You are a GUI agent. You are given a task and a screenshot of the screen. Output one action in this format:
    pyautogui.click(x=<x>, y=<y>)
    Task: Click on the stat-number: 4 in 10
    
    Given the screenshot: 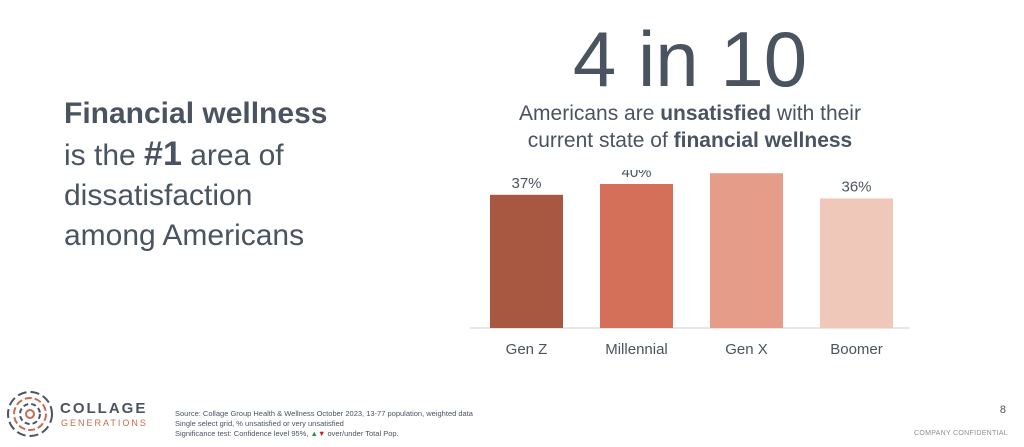 What is the action you would take?
    pyautogui.click(x=690, y=59)
    